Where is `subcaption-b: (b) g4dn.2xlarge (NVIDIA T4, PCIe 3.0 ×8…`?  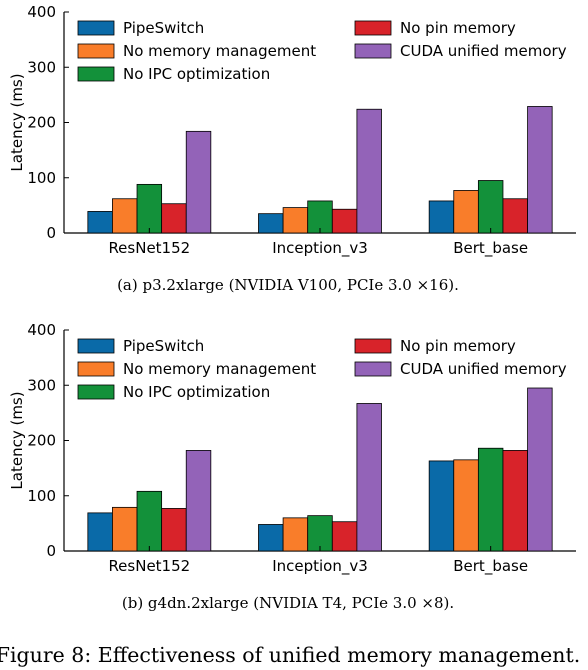
subcaption-b: (b) g4dn.2xlarge (NVIDIA T4, PCIe 3.0 ×8… is located at coordinates (288, 603).